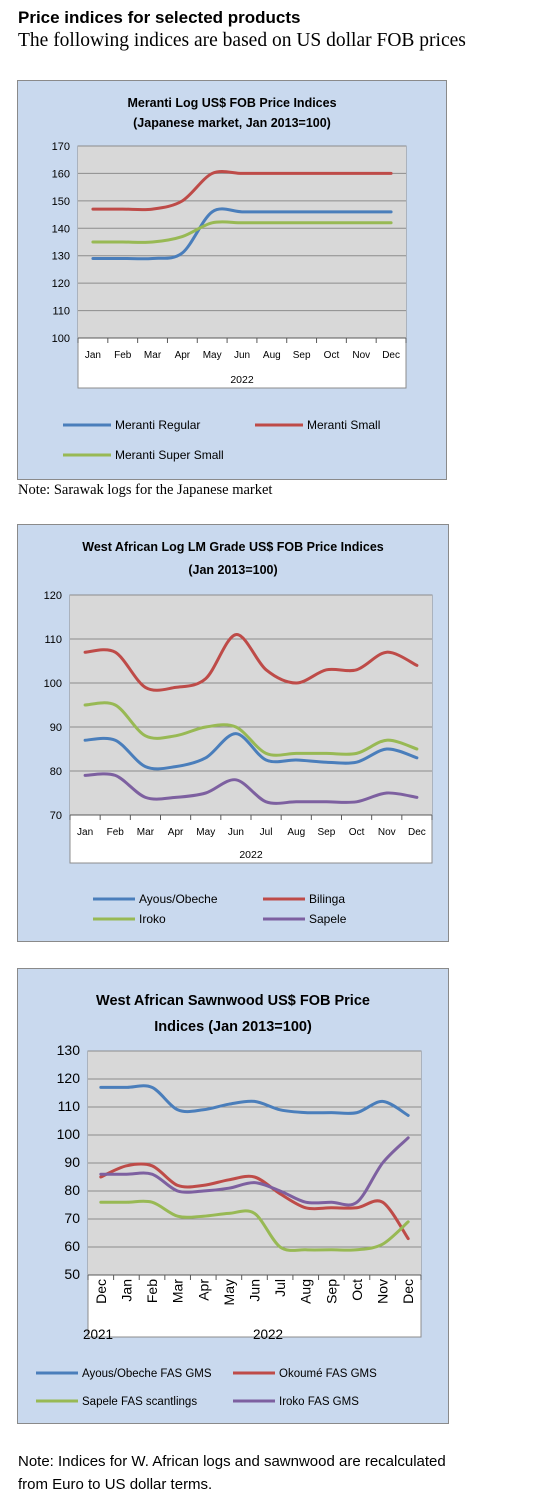 The height and width of the screenshot is (1497, 544). What do you see at coordinates (233, 1001) in the screenshot?
I see `chart-title-line: West African Sawnwood US$ FOB Price` at bounding box center [233, 1001].